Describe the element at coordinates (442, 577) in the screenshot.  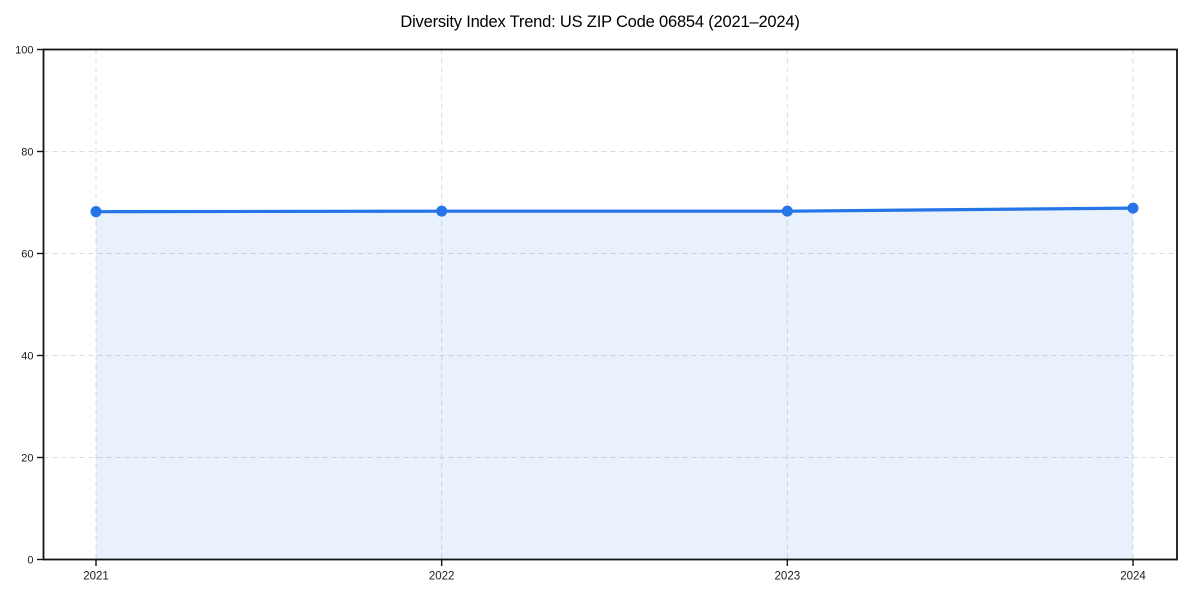
I see `x-tick-label: 2022` at that location.